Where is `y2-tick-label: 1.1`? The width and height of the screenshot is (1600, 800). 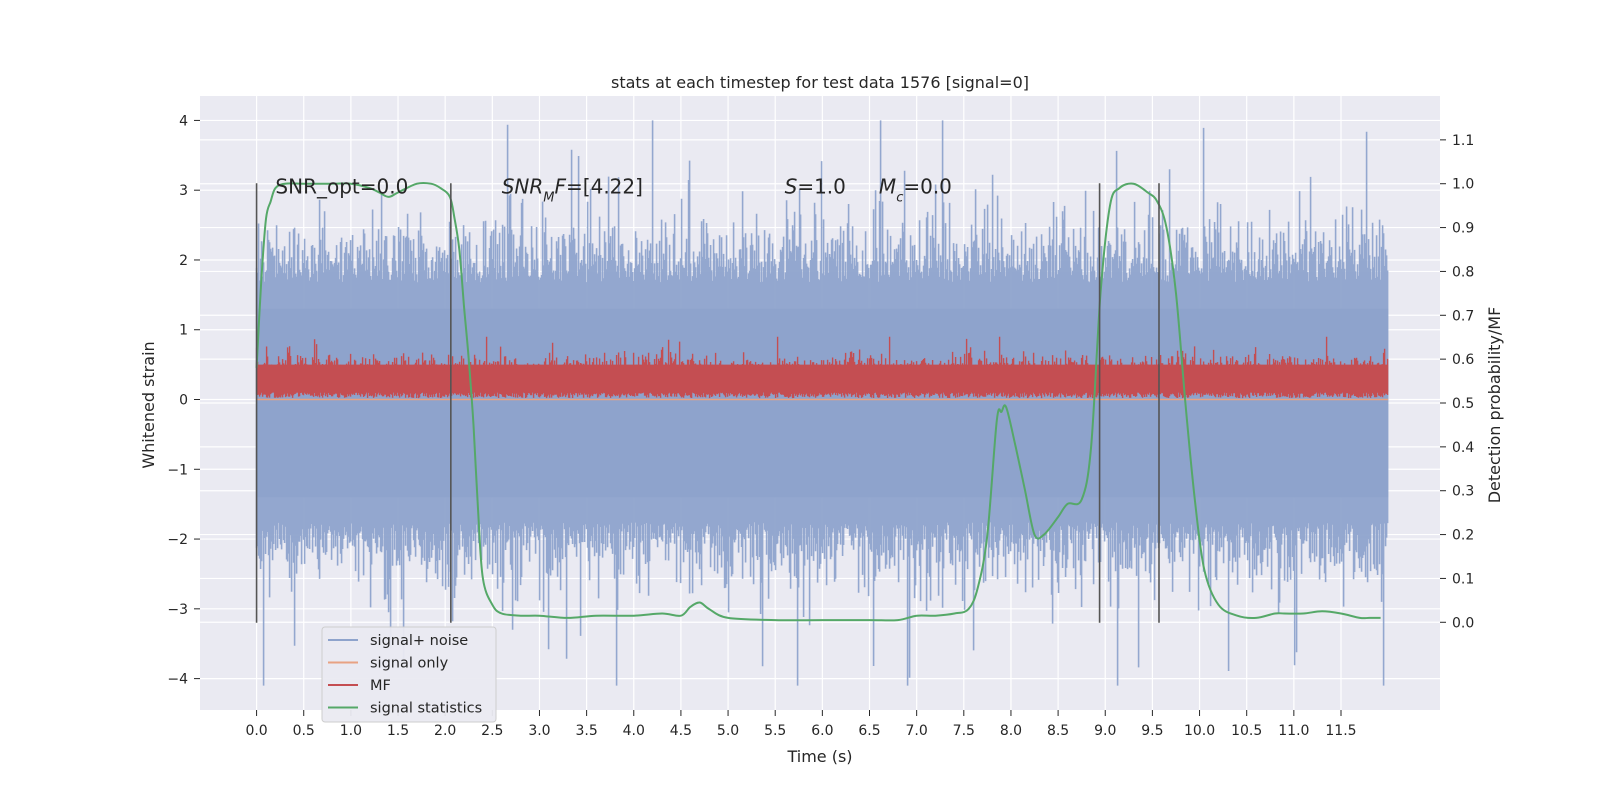 y2-tick-label: 1.1 is located at coordinates (1463, 141).